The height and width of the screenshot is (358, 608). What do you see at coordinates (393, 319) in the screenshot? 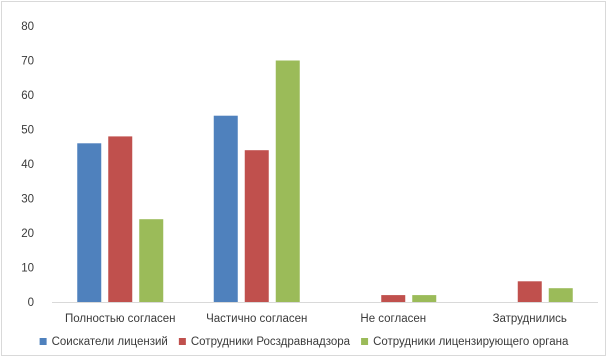
I see `x-category-label: Не согласен` at bounding box center [393, 319].